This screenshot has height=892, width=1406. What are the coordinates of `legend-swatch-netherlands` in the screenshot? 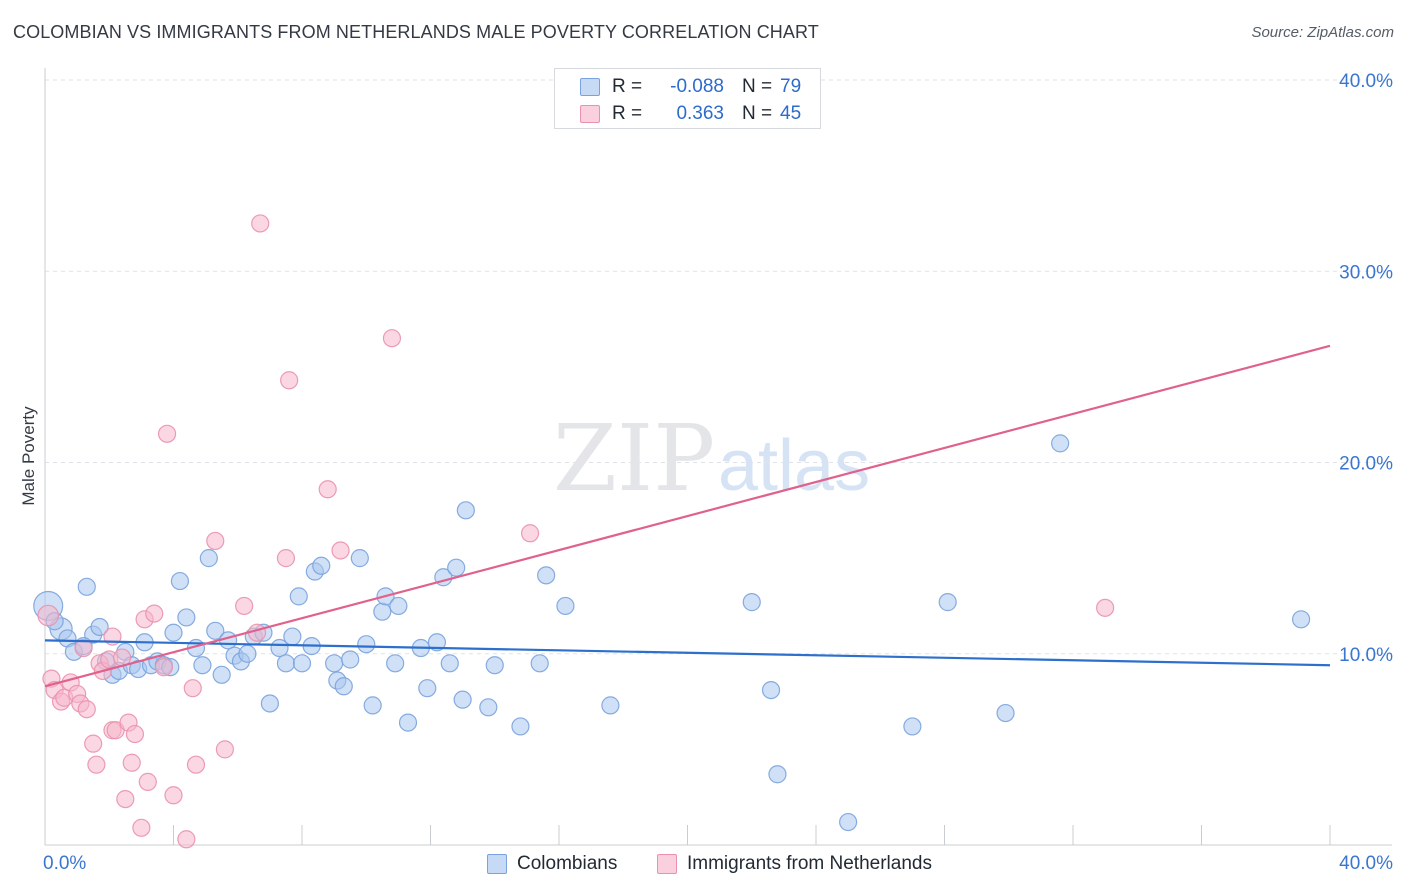 It's located at (590, 114).